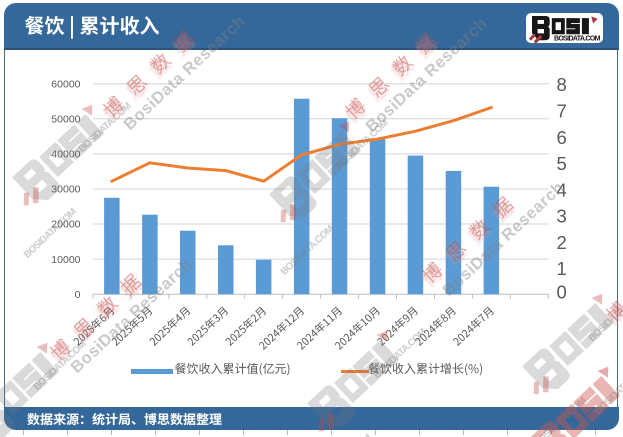 The width and height of the screenshot is (623, 437). Describe the element at coordinates (562, 137) in the screenshot. I see `svg-text: 6` at that location.